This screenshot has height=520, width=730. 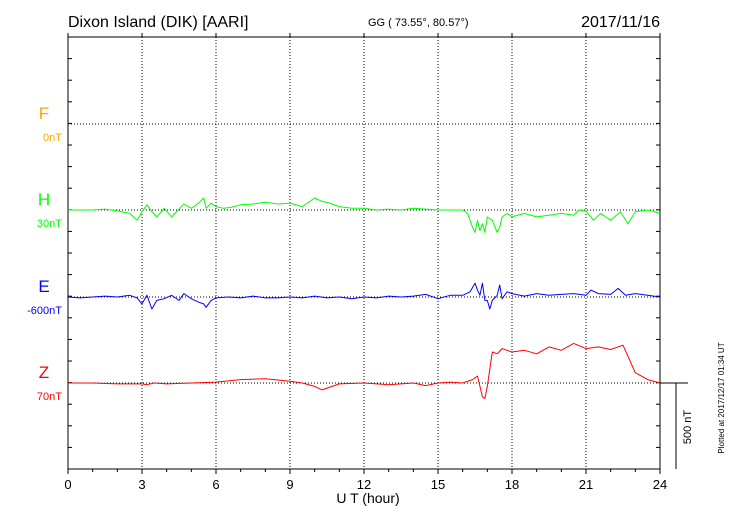 What do you see at coordinates (418, 23) in the screenshot?
I see `coordinates-label: GG ( 73.55°, 80.57°)` at bounding box center [418, 23].